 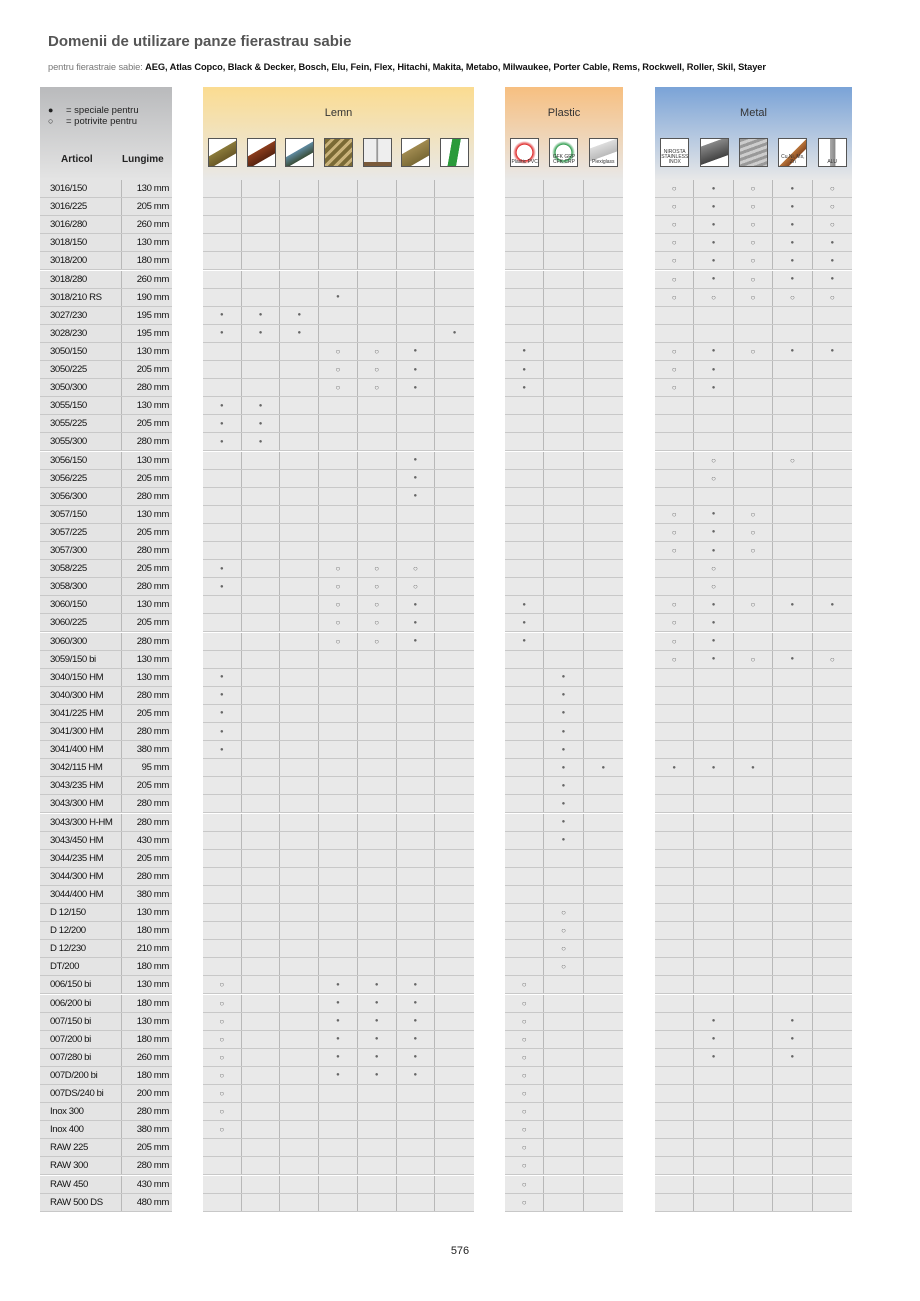 What do you see at coordinates (564, 152) in the screenshot?
I see `gfk-icon: GFK GRP CFK CRP` at bounding box center [564, 152].